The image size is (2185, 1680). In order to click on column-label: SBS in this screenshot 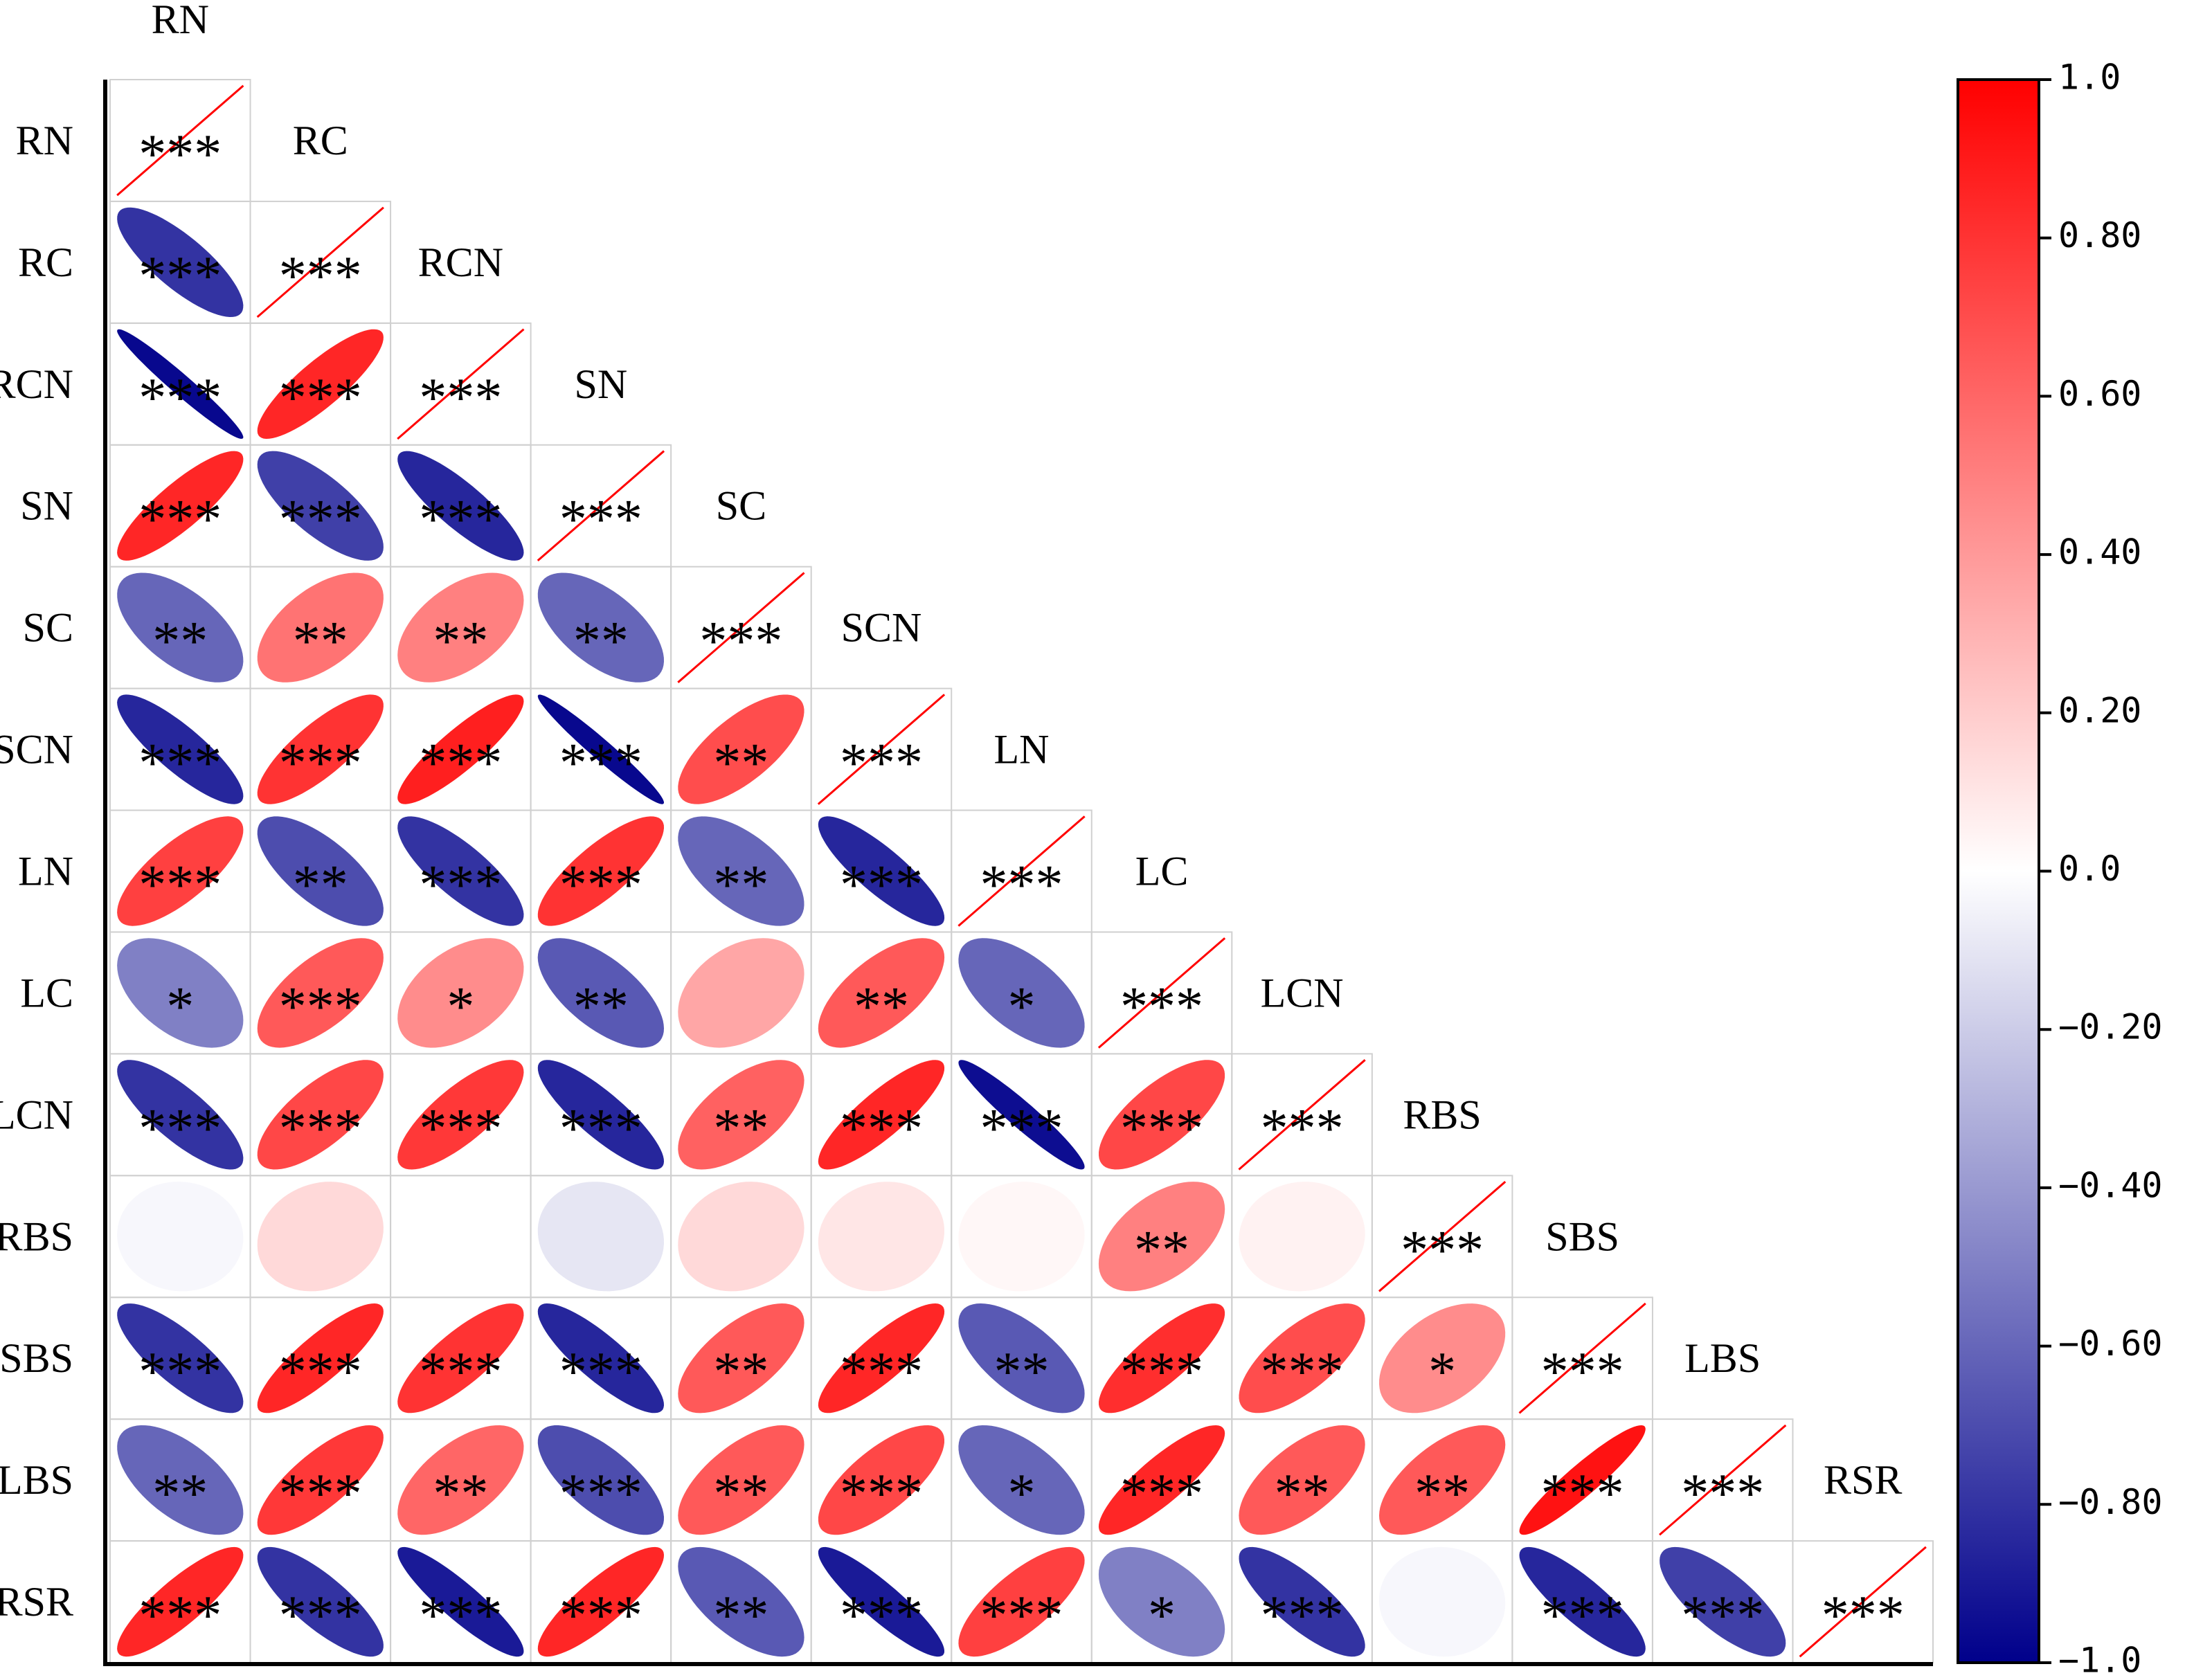, I will do `click(1582, 1236)`.